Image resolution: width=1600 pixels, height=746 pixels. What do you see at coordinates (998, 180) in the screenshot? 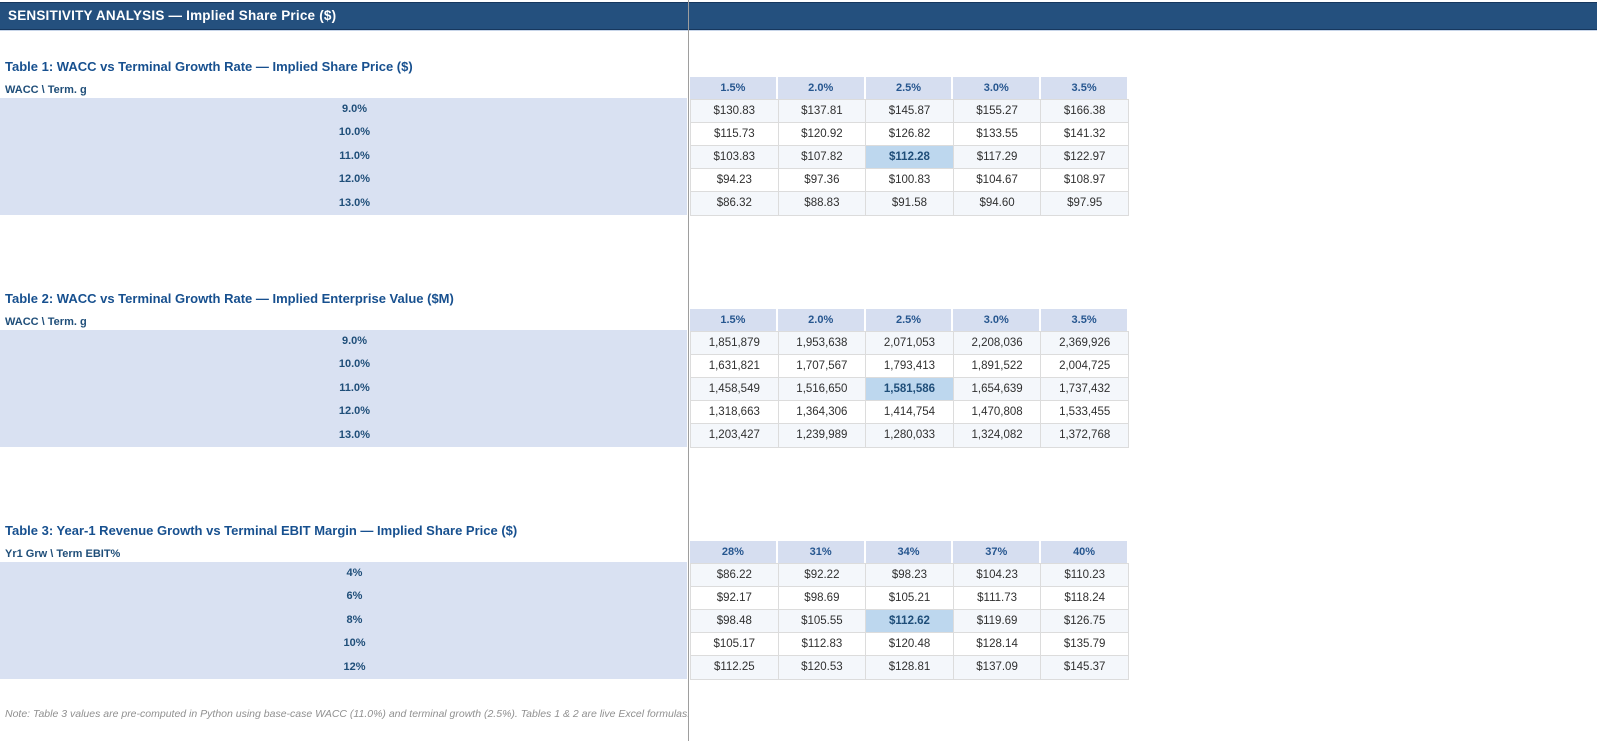
I see `data-cell-r3c3: $104.67` at bounding box center [998, 180].